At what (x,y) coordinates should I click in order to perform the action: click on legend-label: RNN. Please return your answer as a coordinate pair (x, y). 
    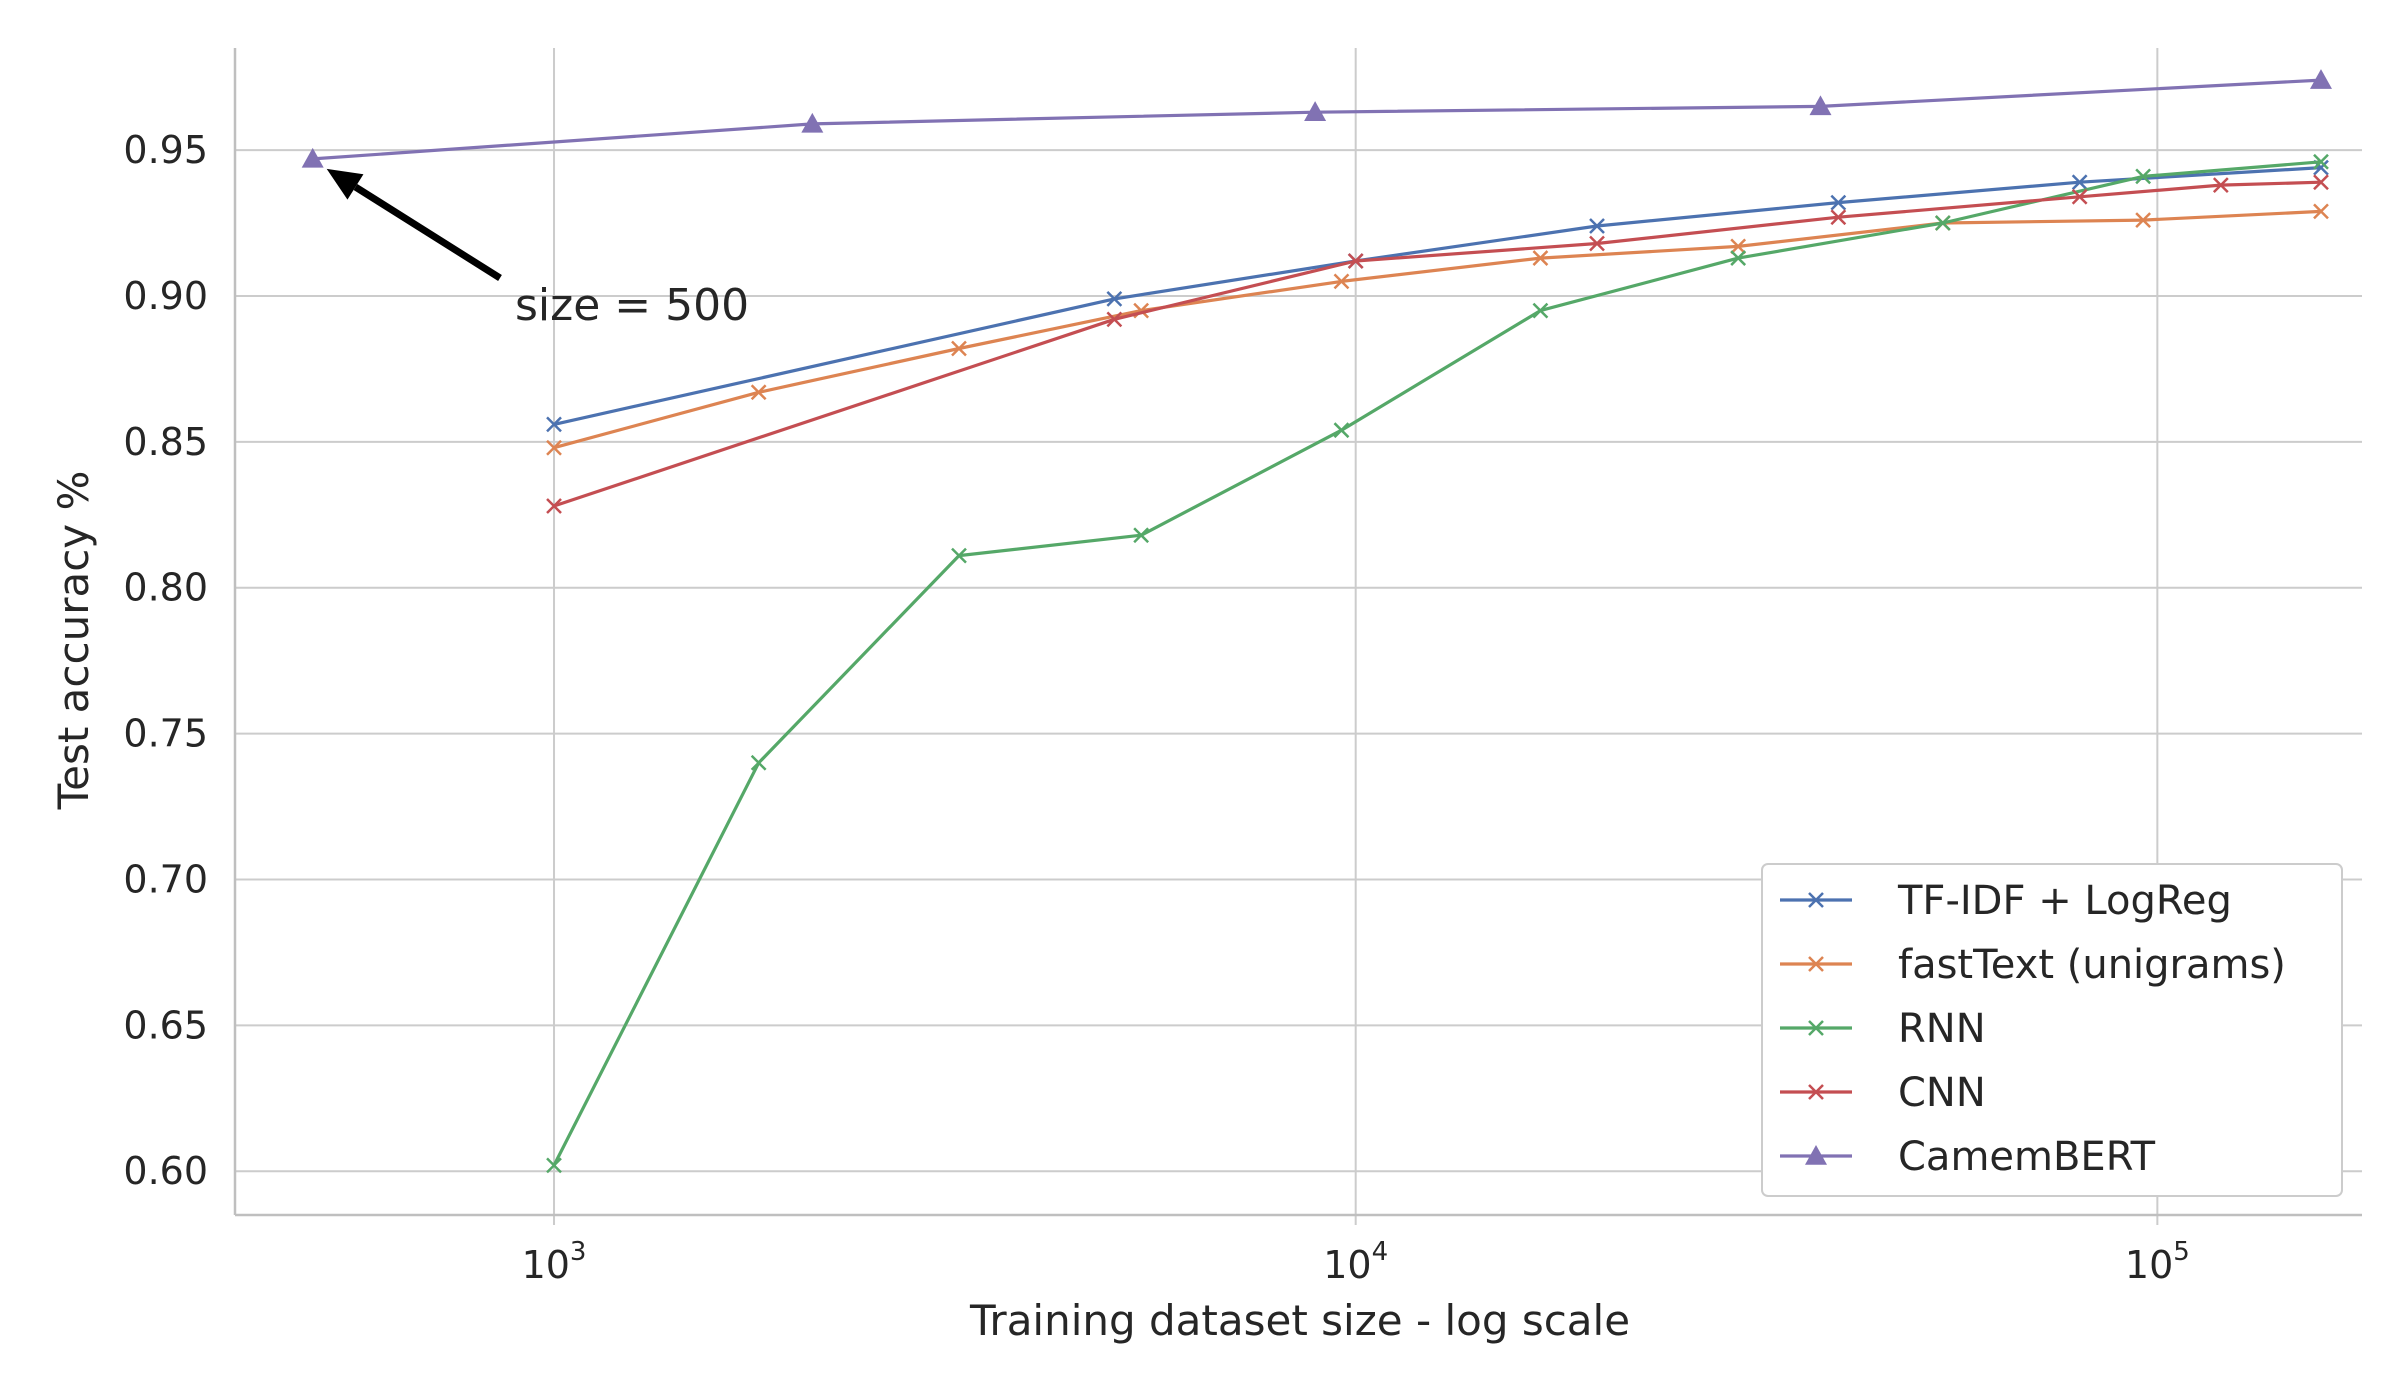
    Looking at the image, I should click on (1942, 1029).